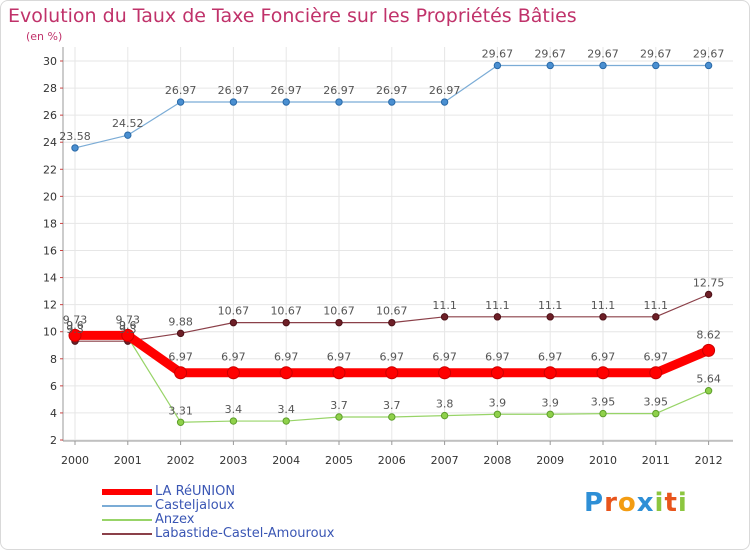  Describe the element at coordinates (53, 386) in the screenshot. I see `y-tick-label: 6` at that location.